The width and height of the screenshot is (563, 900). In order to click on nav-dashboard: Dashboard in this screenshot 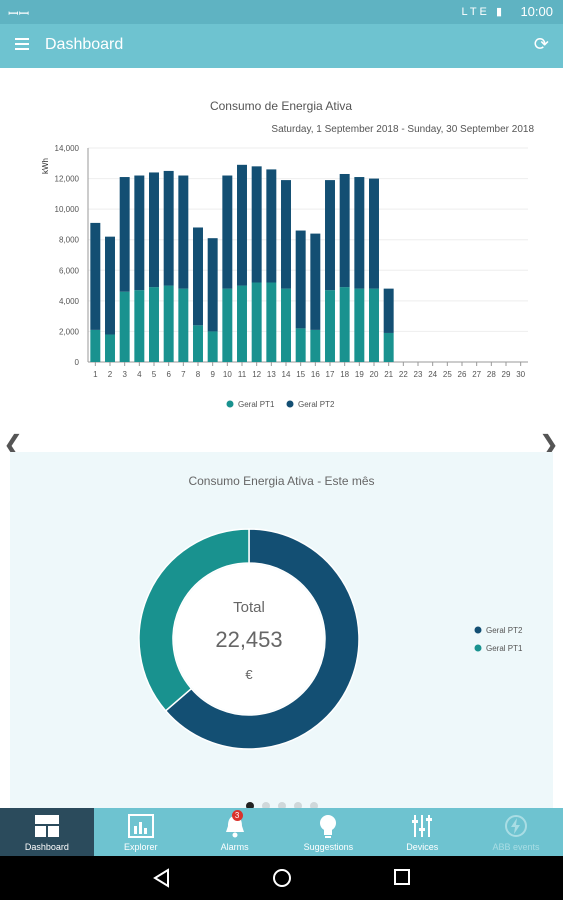, I will do `click(47, 832)`.